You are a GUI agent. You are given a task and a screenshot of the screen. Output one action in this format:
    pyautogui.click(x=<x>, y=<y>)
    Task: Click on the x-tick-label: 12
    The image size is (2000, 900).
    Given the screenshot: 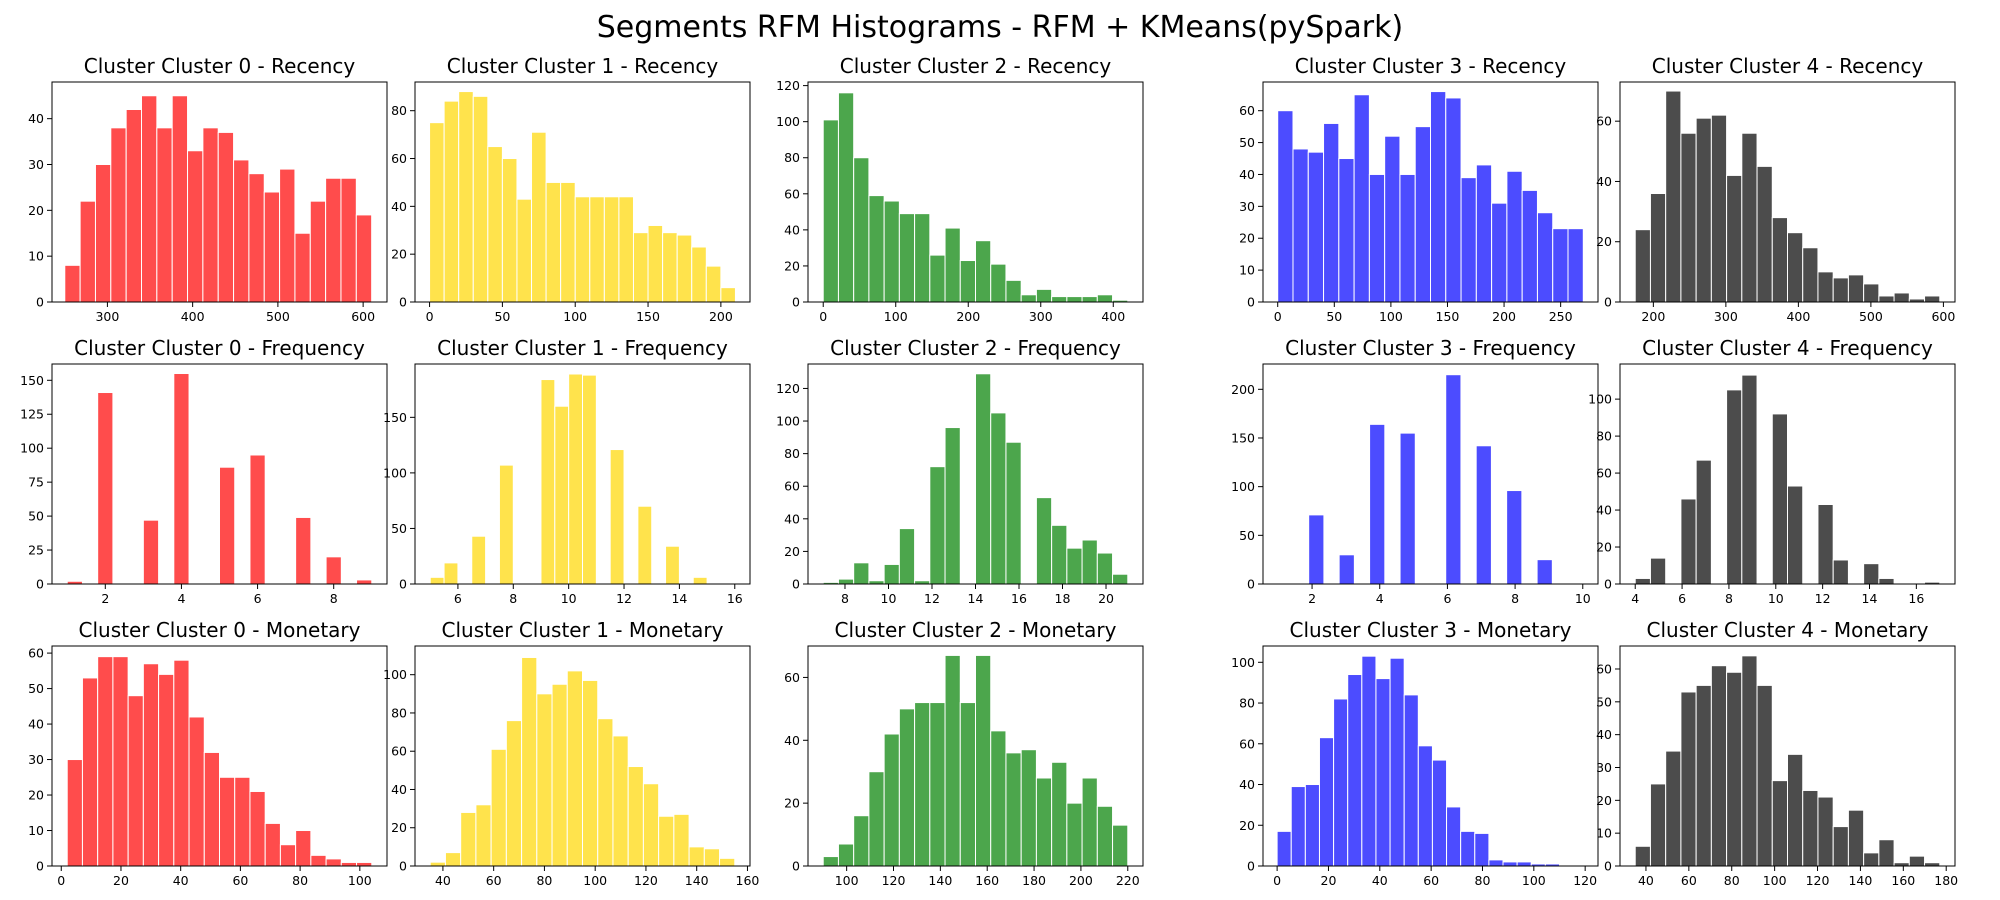 What is the action you would take?
    pyautogui.click(x=624, y=598)
    